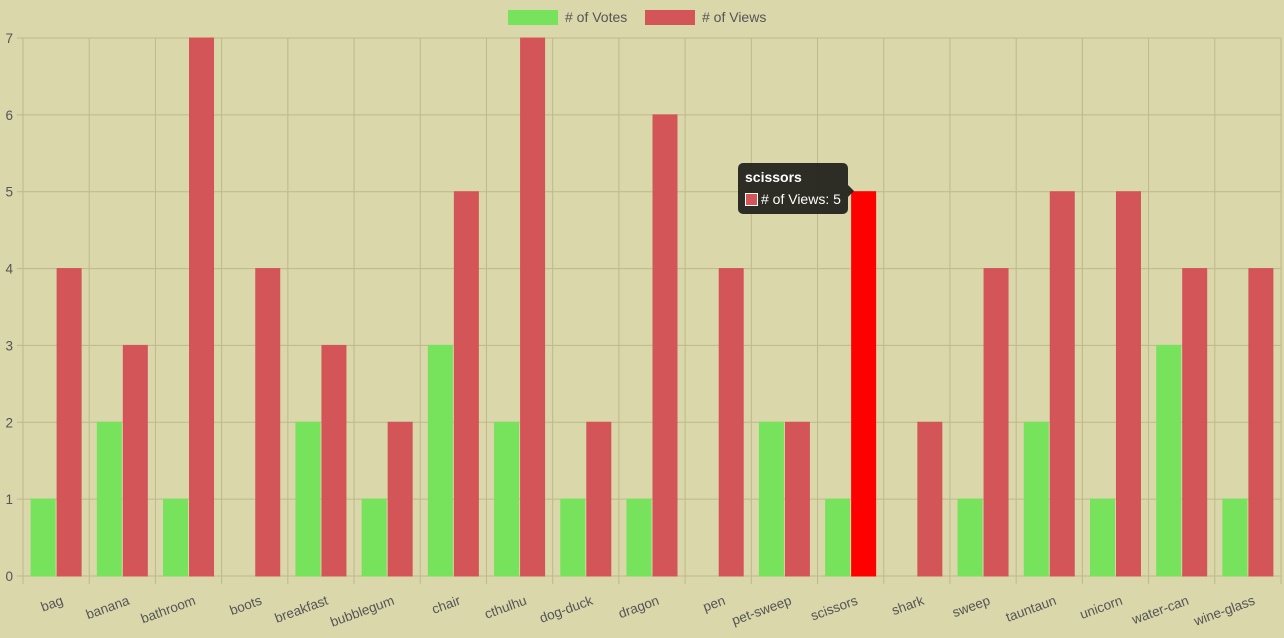 The width and height of the screenshot is (1284, 638). Describe the element at coordinates (1101, 607) in the screenshot. I see `x-tick-label: unicorn` at that location.